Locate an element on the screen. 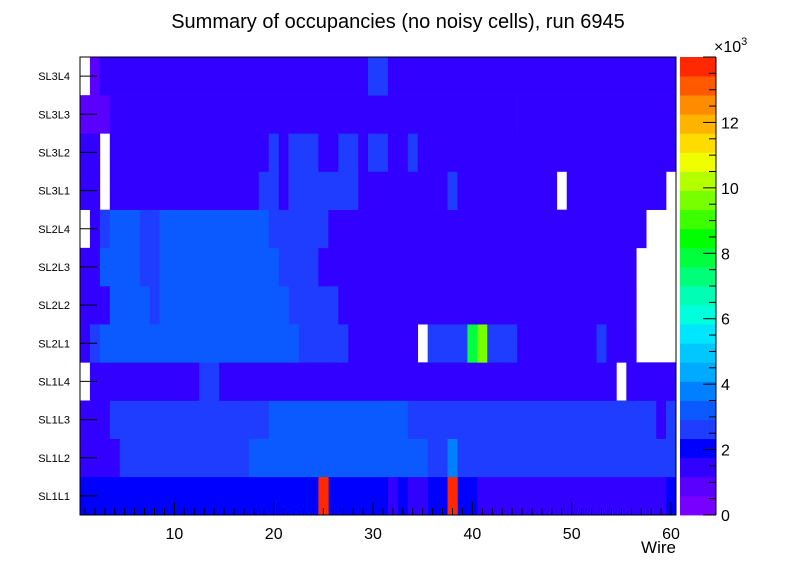 Image resolution: width=796 pixels, height=572 pixels. y-category-label: SL2L2 is located at coordinates (54, 306).